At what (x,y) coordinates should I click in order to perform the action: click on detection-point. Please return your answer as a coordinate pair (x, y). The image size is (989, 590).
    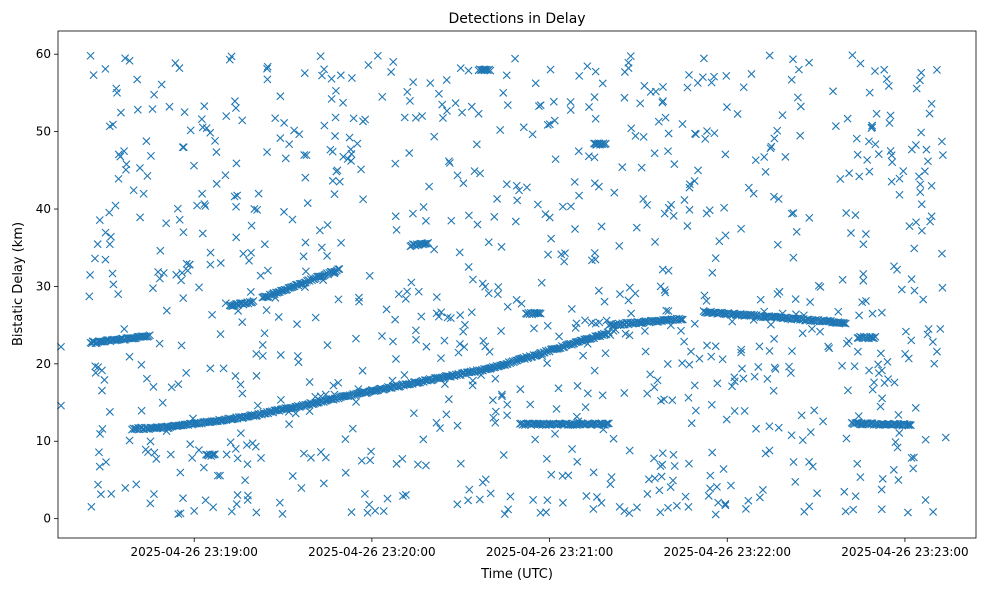
    Looking at the image, I should click on (925, 439).